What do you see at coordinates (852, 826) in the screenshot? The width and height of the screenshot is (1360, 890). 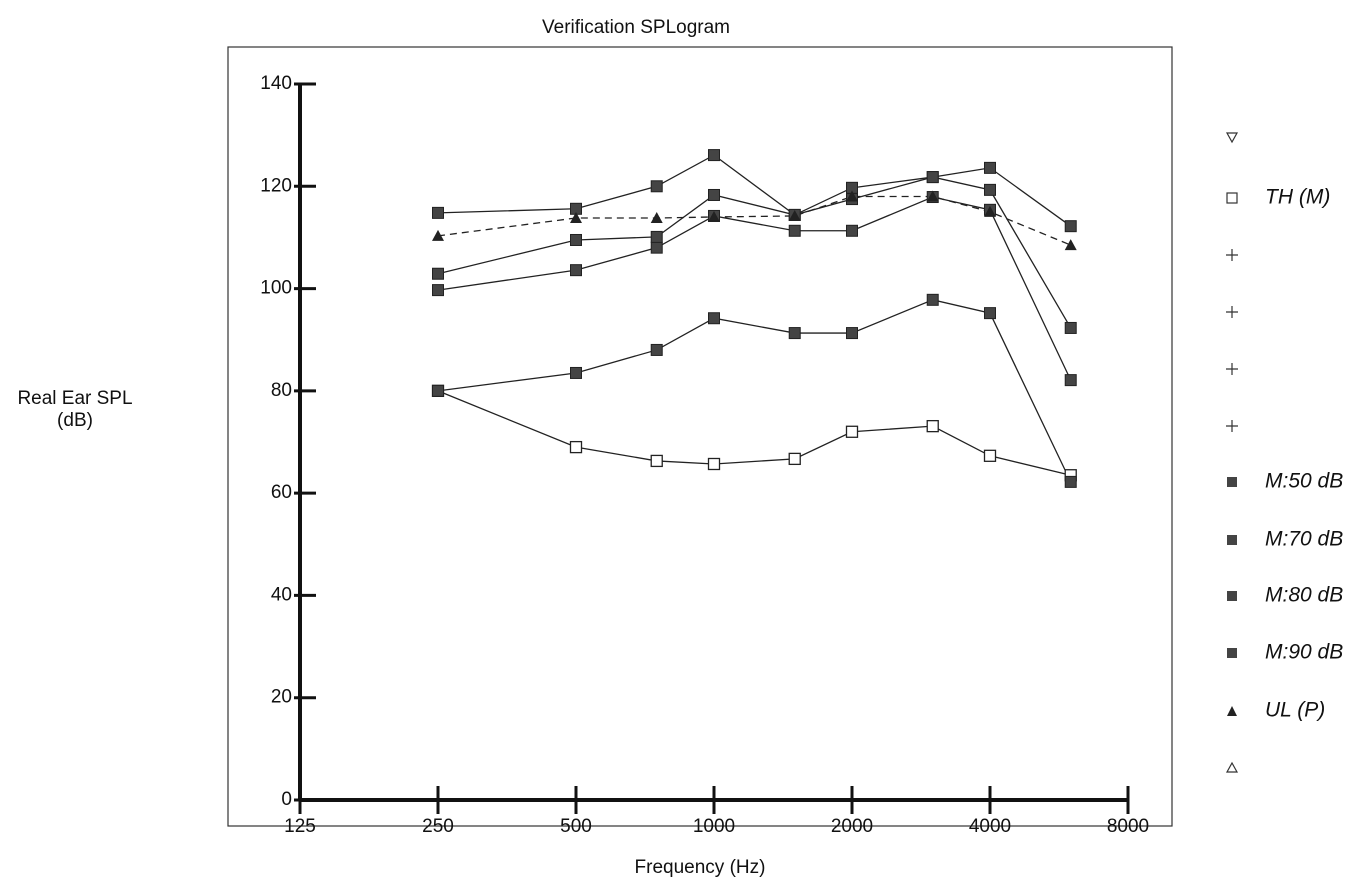 I see `x-tick-label: 2000` at bounding box center [852, 826].